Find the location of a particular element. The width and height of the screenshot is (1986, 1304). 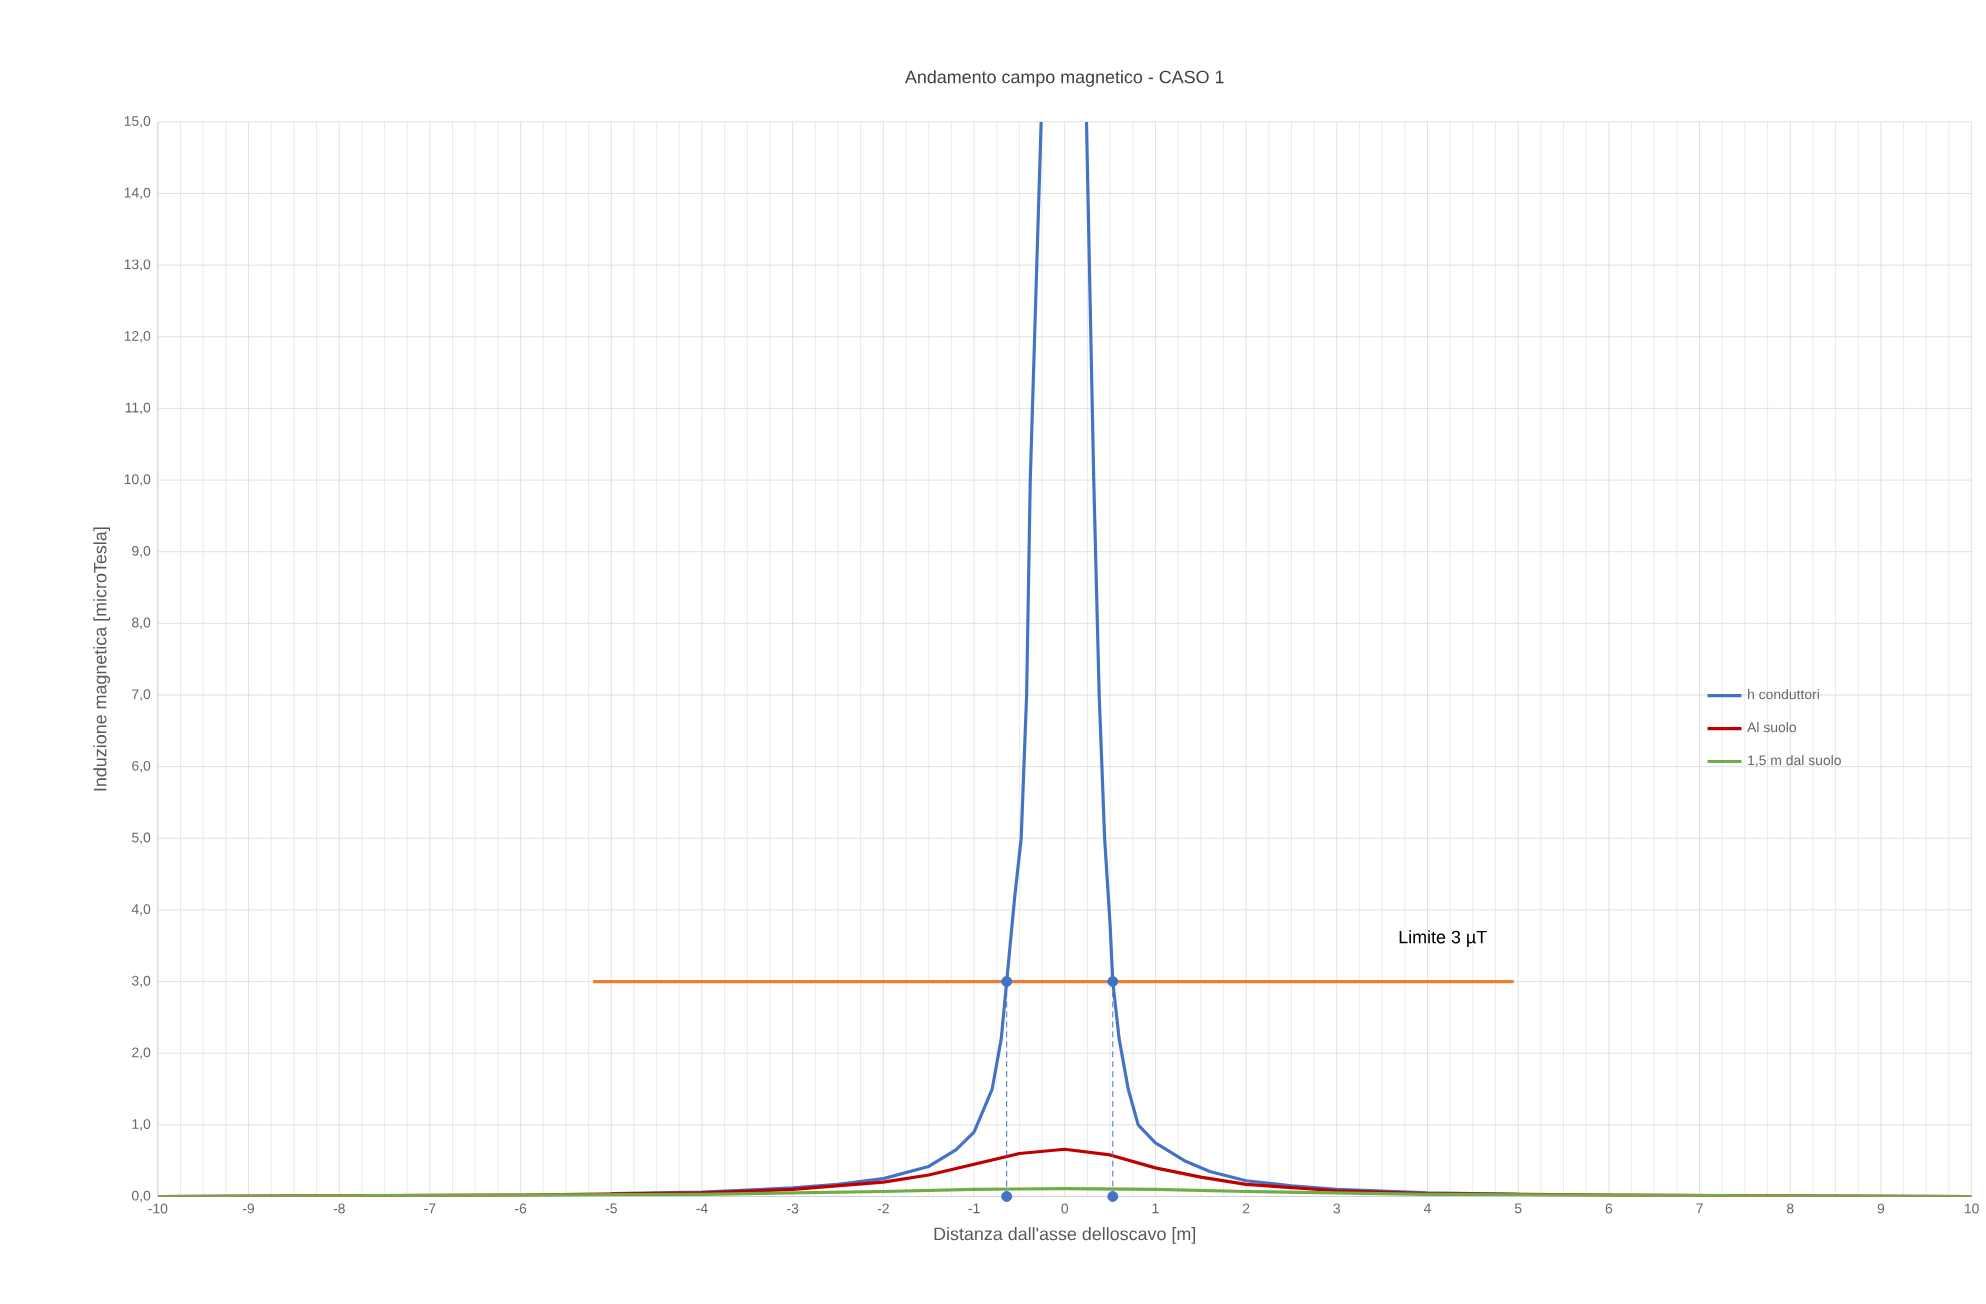

chart-title: Andamento campo magnetico - CASO 1 is located at coordinates (1064, 78).